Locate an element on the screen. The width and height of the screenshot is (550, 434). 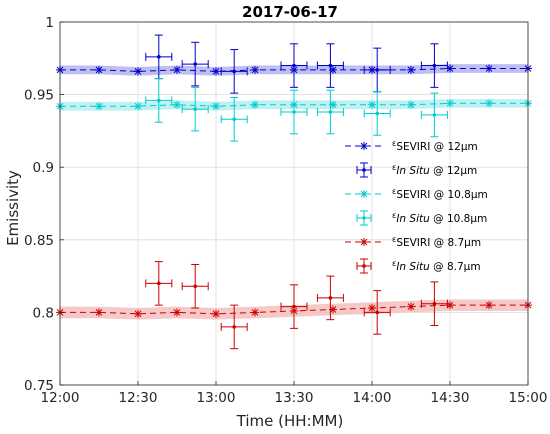
x-tick-label: 14:00 is located at coordinates (372, 398).